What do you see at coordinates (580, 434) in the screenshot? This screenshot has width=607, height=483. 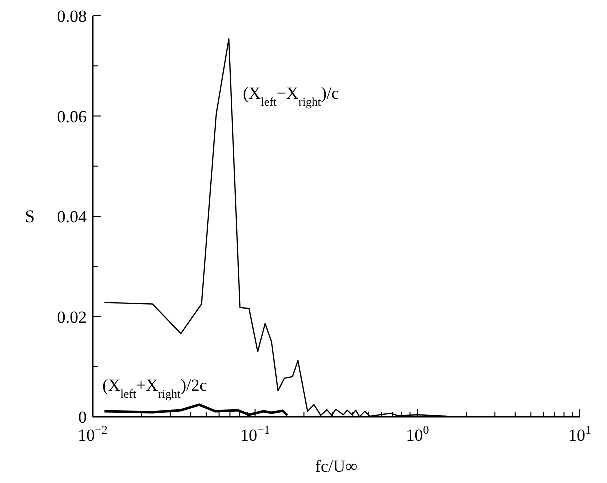 I see `x-tick-label: 10$^{1}$` at bounding box center [580, 434].